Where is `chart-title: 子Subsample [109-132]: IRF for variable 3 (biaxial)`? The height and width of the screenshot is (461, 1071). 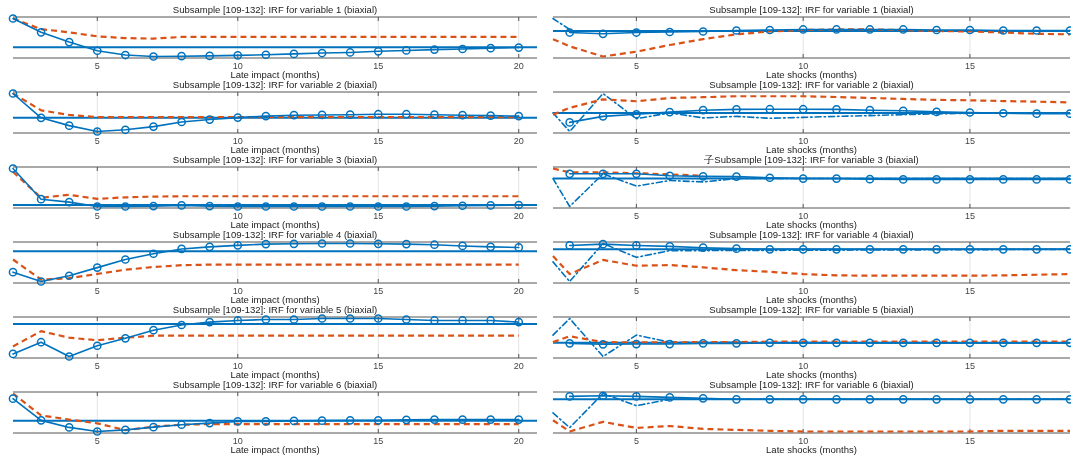 chart-title: 子Subsample [109-132]: IRF for variable 3 (biaxial) is located at coordinates (811, 159).